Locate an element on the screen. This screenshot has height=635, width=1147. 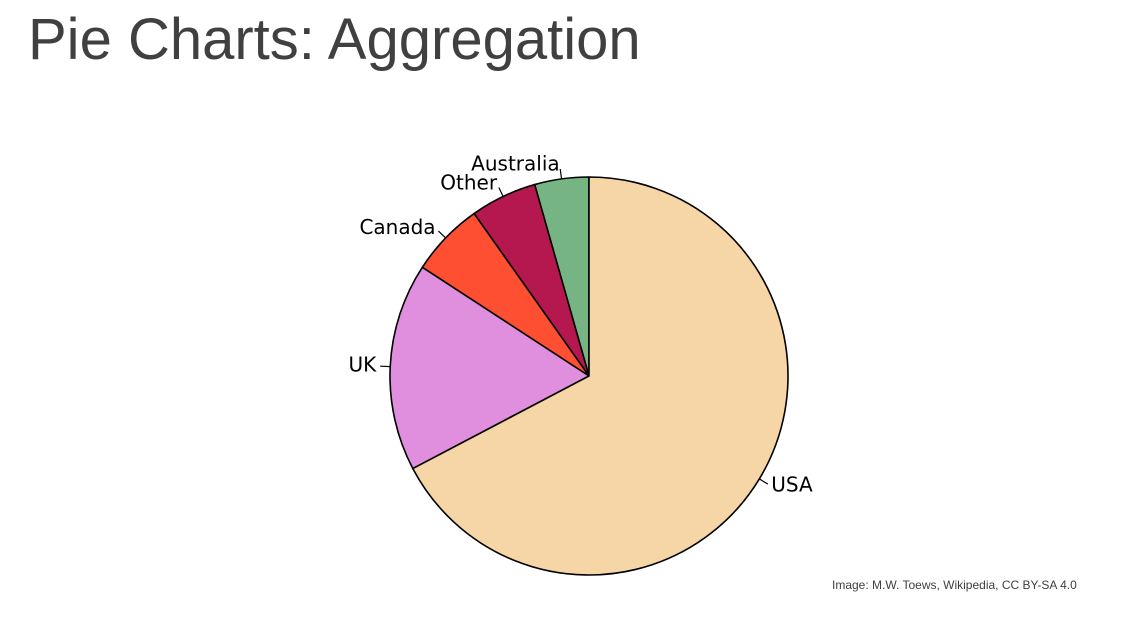
slice-label-other: Other is located at coordinates (469, 182).